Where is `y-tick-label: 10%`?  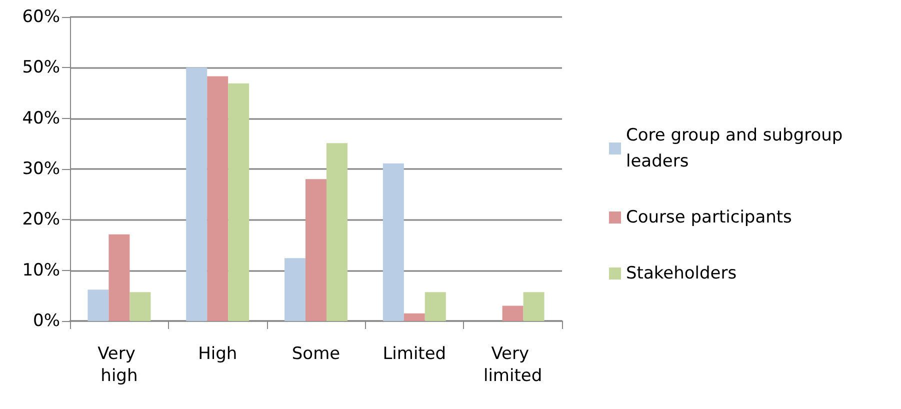
y-tick-label: 10% is located at coordinates (41, 270).